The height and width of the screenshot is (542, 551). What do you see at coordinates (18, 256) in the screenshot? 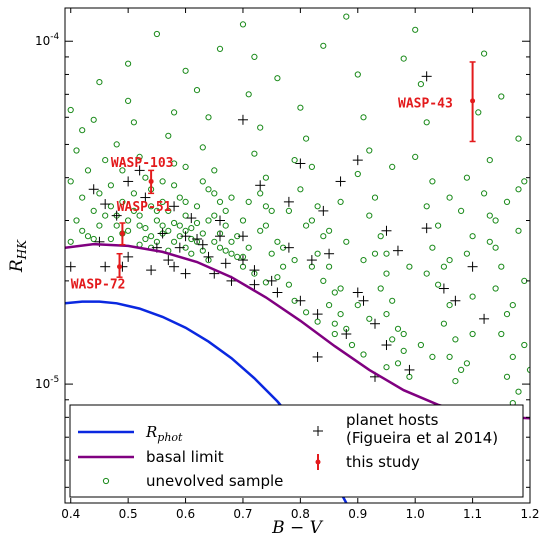
I see `y-axis-title: RHK` at bounding box center [18, 256].